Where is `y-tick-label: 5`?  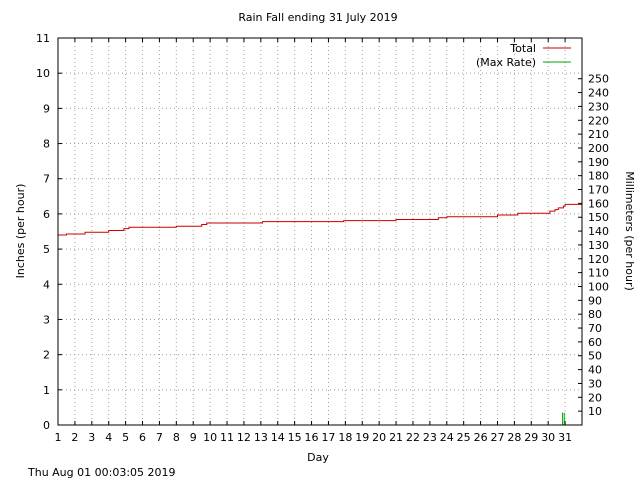 y-tick-label: 5 is located at coordinates (46, 249).